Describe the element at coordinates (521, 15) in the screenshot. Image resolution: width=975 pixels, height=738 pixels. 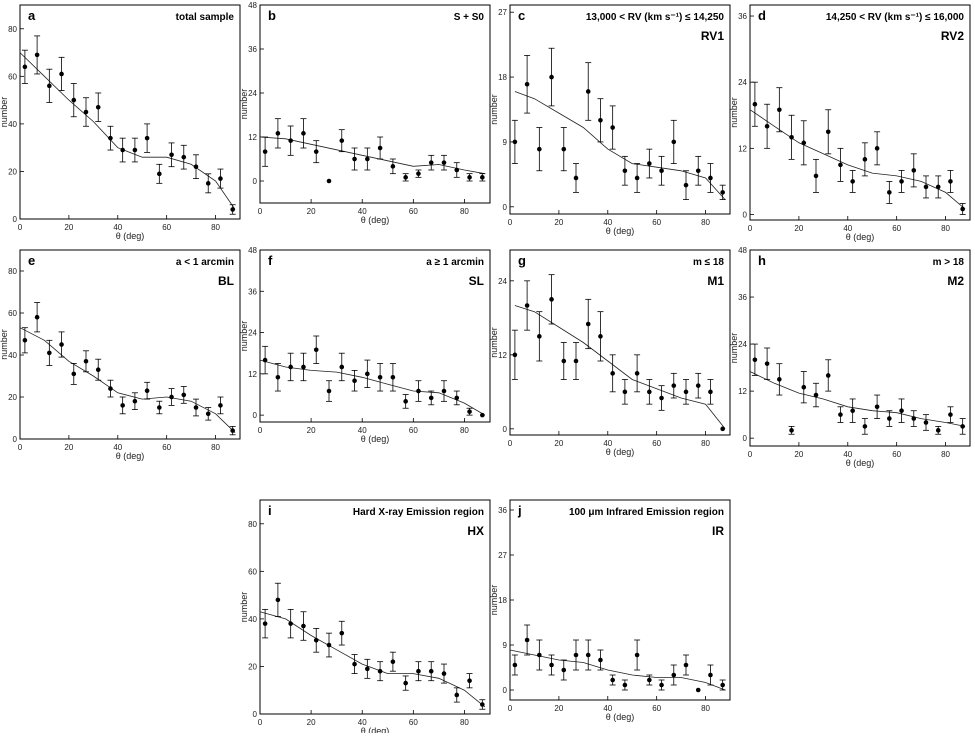
I see `panel-letter: c` at that location.